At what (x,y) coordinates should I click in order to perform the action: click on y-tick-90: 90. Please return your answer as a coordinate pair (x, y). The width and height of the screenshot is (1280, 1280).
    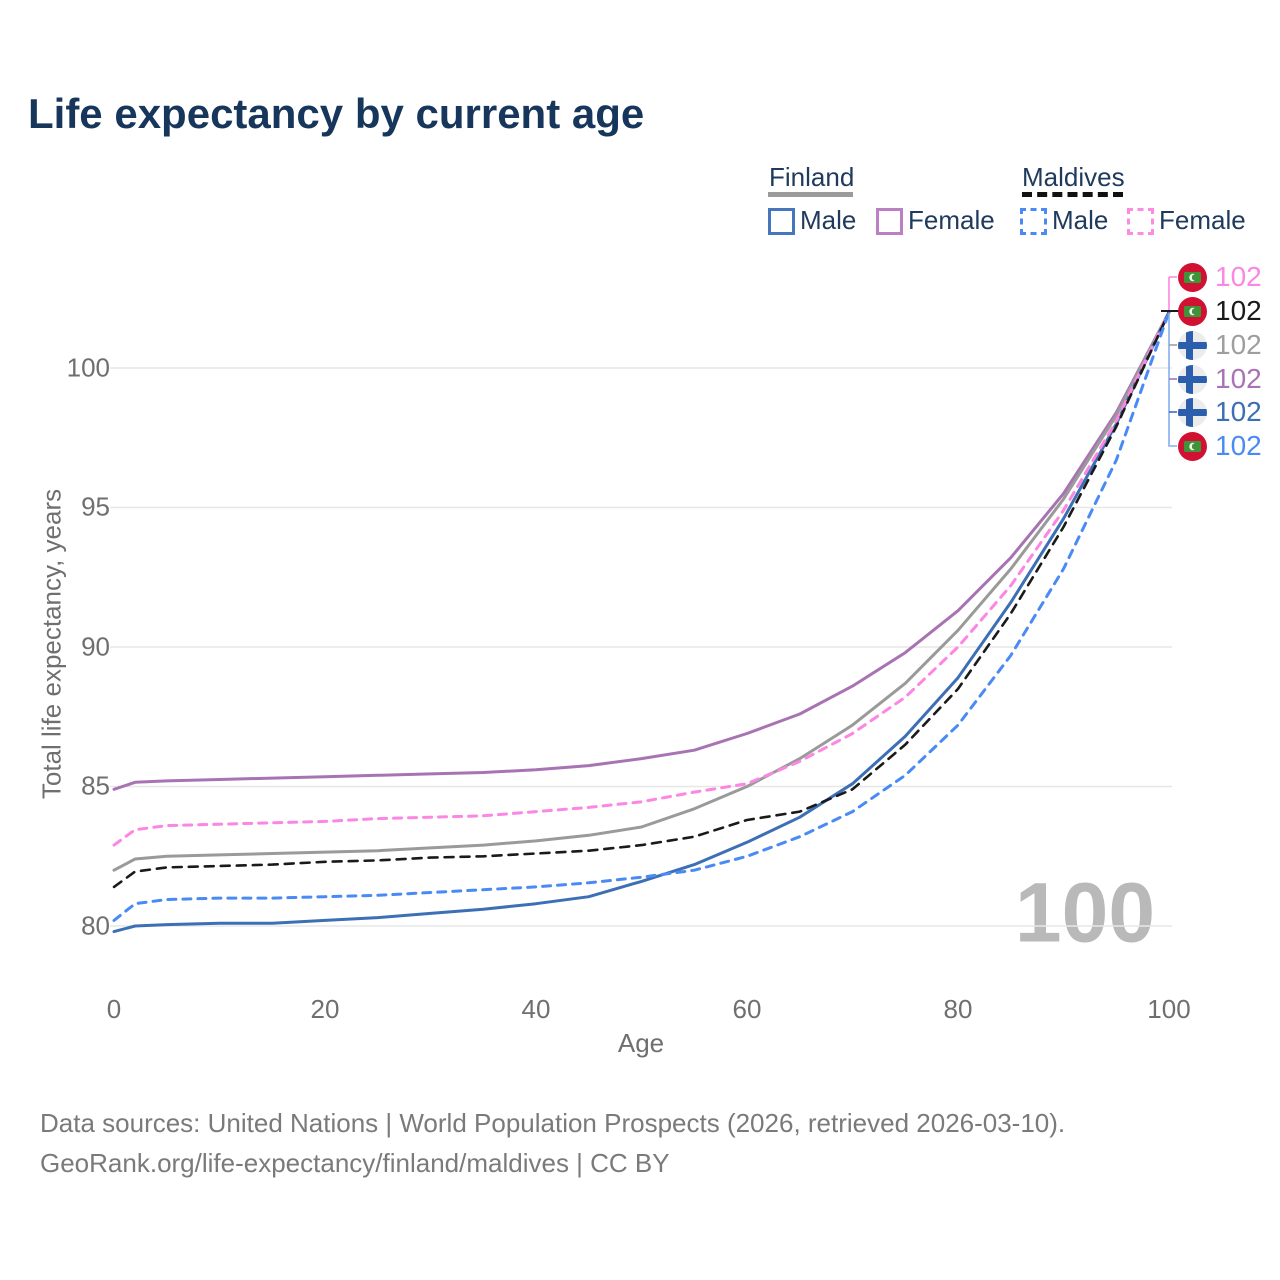
    Looking at the image, I should click on (95, 646).